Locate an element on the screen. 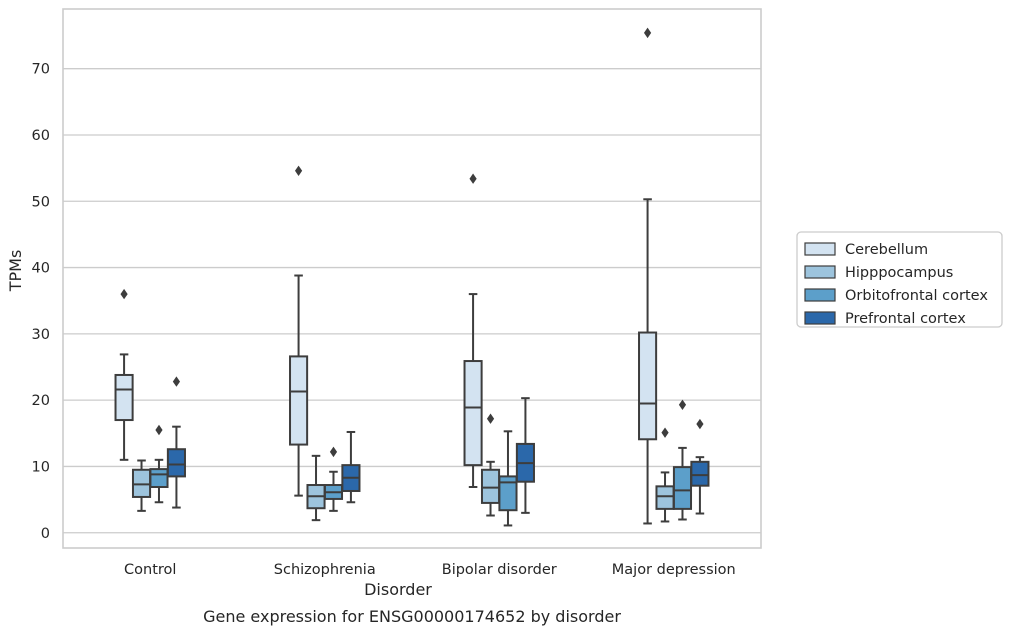  legend-frame is located at coordinates (899, 279).